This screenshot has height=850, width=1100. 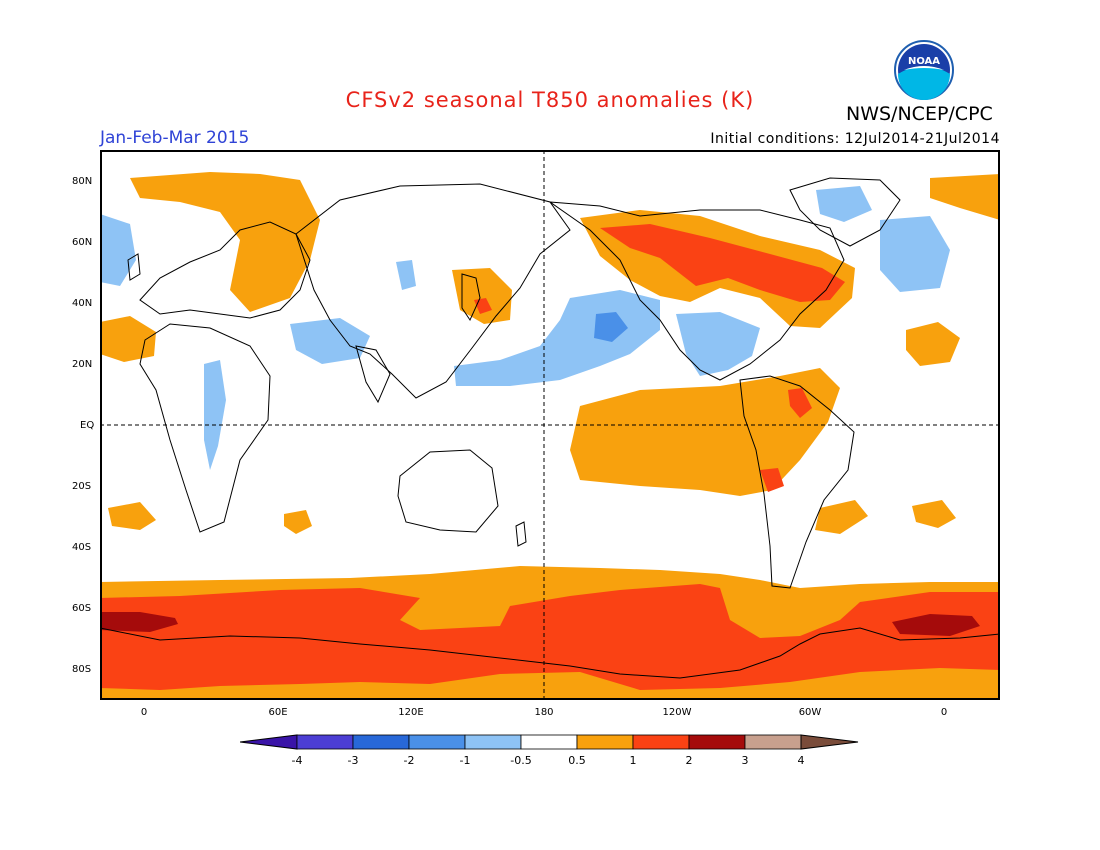 What do you see at coordinates (471, 297) in the screenshot?
I see `coastline-japan` at bounding box center [471, 297].